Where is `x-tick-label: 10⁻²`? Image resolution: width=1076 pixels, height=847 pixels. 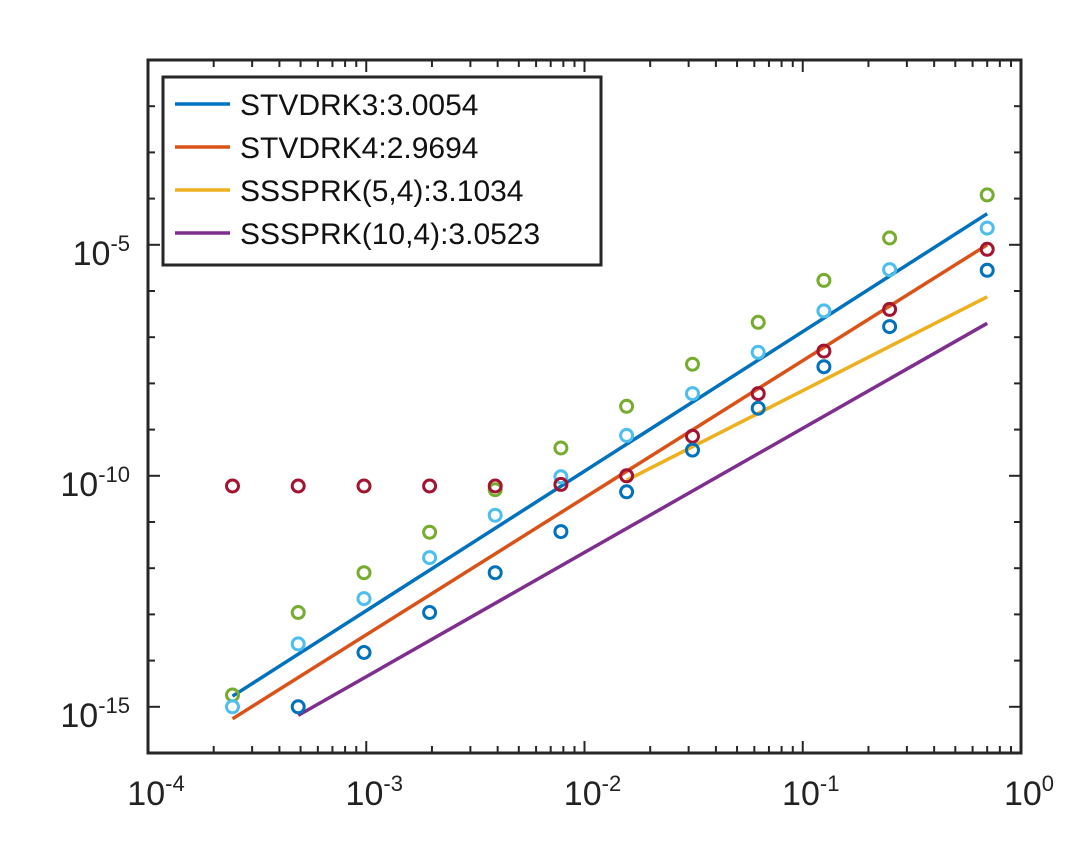 x-tick-label: 10⁻² is located at coordinates (592, 792).